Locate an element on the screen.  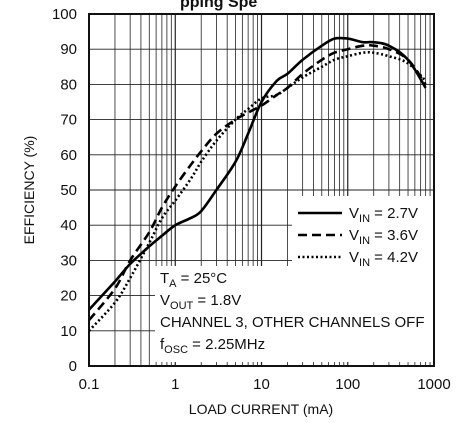
y-tick-label: 10 is located at coordinates (68, 331).